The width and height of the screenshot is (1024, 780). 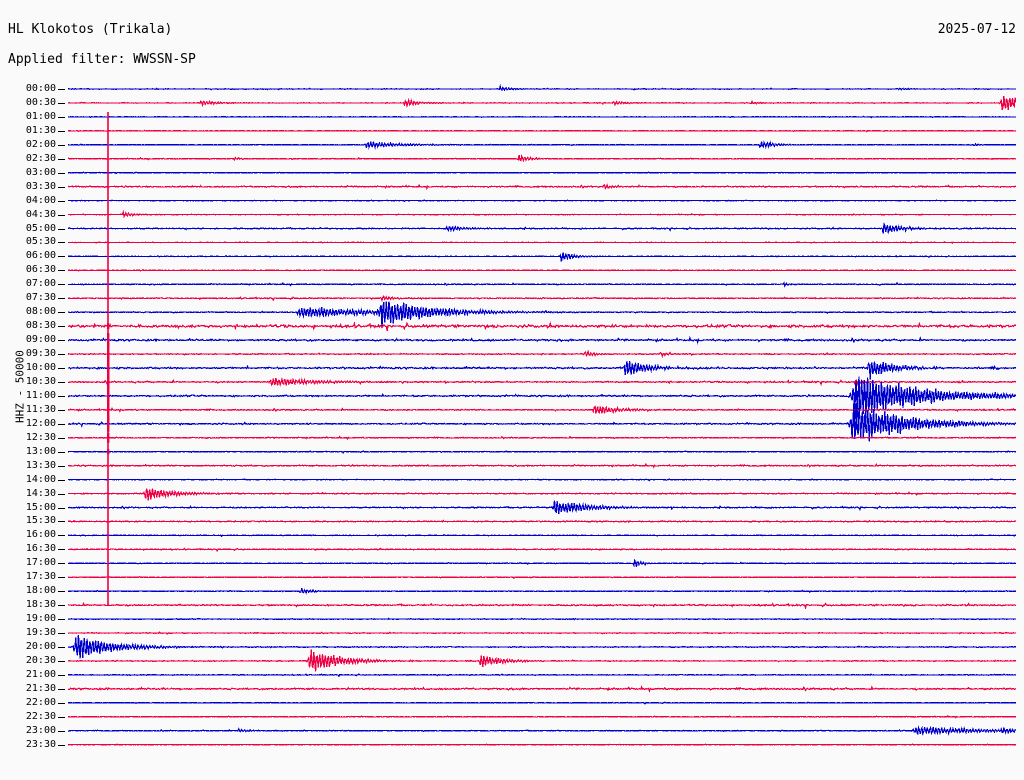 What do you see at coordinates (40, 702) in the screenshot?
I see `time-label: 22:00` at bounding box center [40, 702].